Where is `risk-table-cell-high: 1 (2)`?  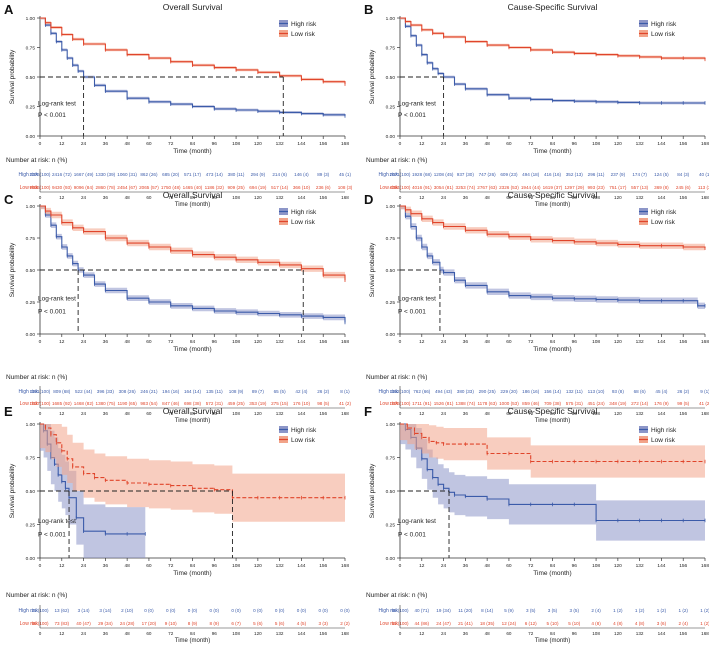 risk-table-cell-high: 1 (2) is located at coordinates (662, 610).